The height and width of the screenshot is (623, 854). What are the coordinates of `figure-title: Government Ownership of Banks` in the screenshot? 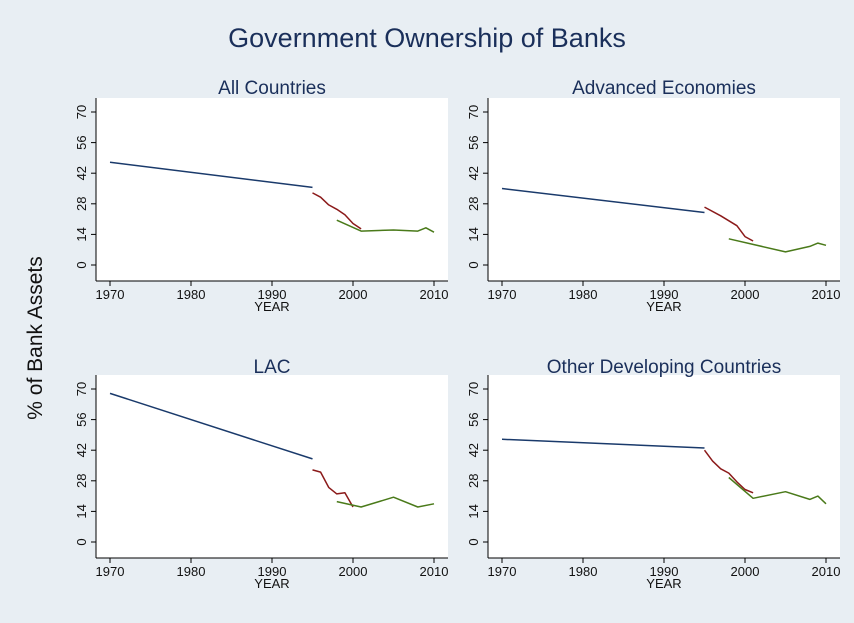 It's located at (427, 38).